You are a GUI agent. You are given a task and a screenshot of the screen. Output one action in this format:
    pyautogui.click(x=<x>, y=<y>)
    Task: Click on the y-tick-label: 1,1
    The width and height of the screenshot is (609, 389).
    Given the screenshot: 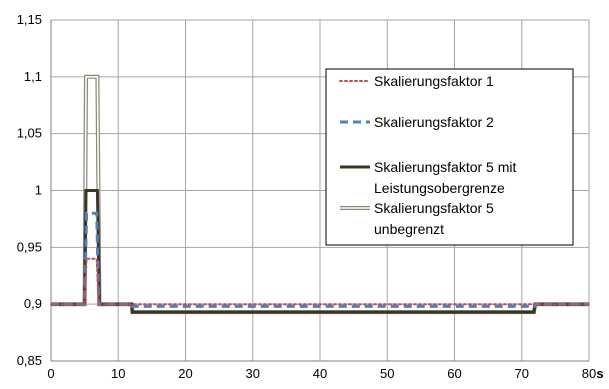 What is the action you would take?
    pyautogui.click(x=33, y=76)
    